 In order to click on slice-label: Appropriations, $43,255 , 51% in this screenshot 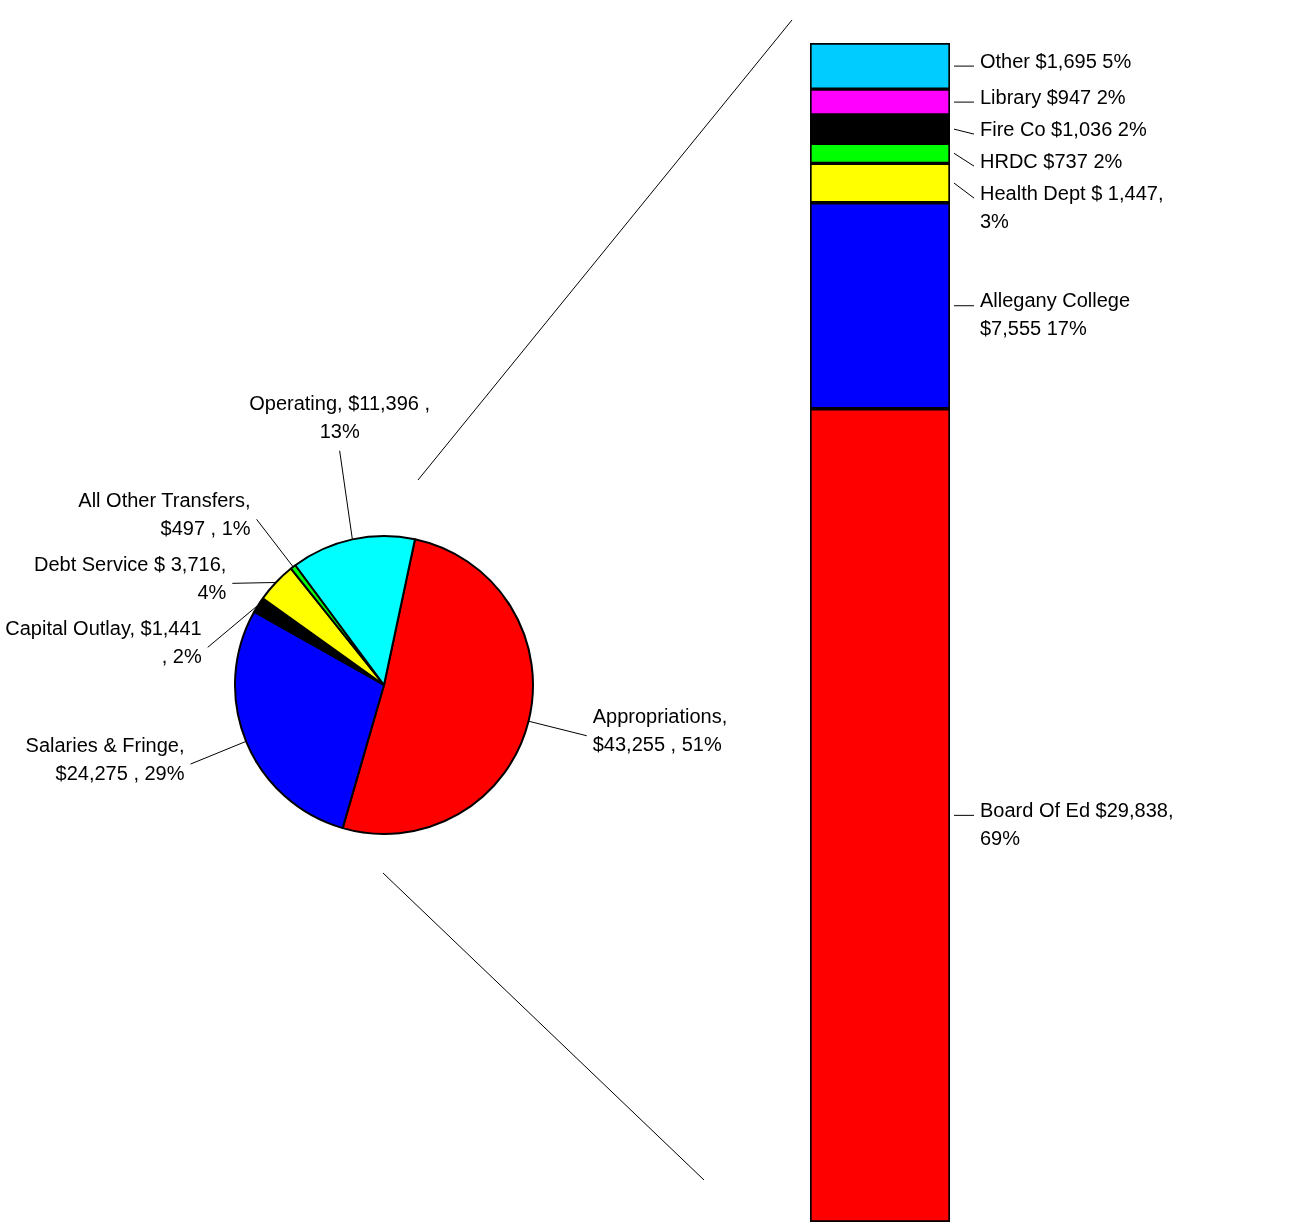, I will do `click(660, 730)`.